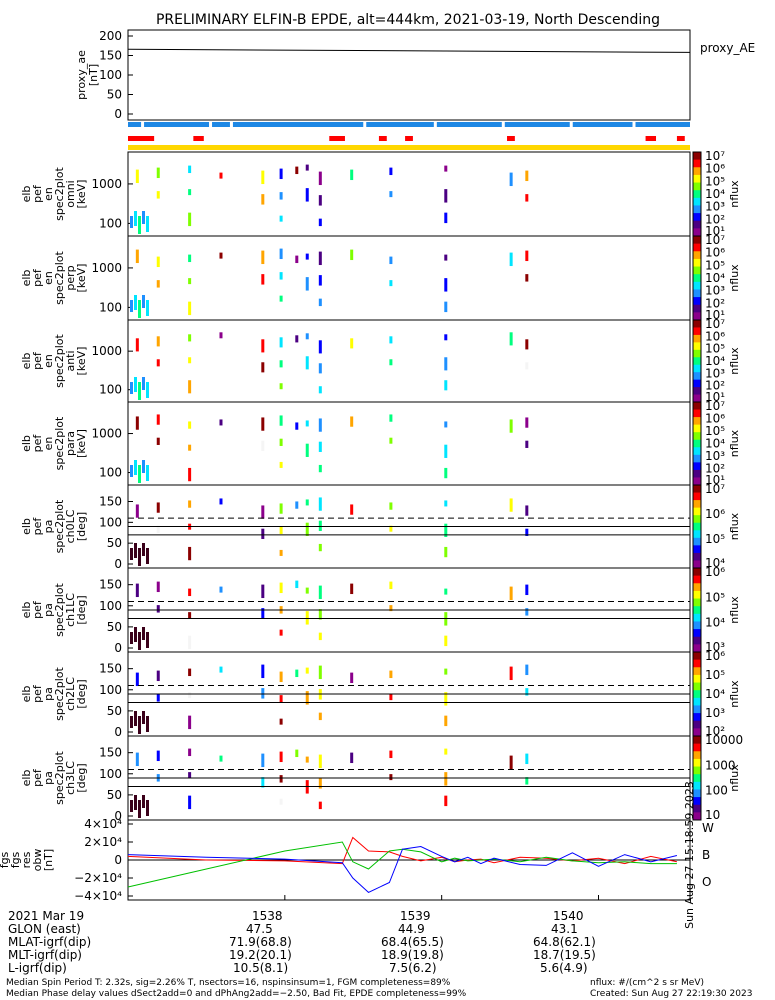  What do you see at coordinates (734, 194) in the screenshot?
I see `panel-omni-unit: nflux` at bounding box center [734, 194].